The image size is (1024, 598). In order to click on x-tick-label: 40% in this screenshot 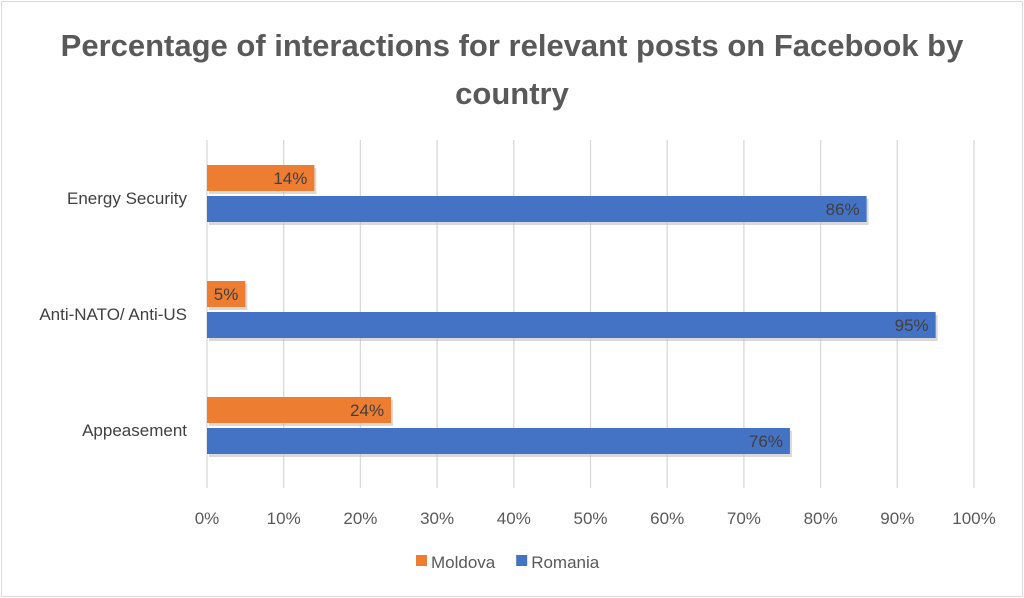, I will do `click(514, 518)`.